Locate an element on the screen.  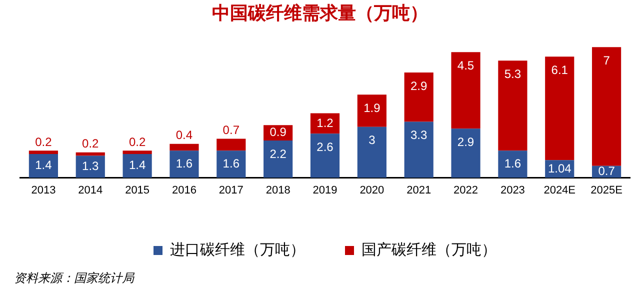
data-label: 3 is located at coordinates (372, 140).